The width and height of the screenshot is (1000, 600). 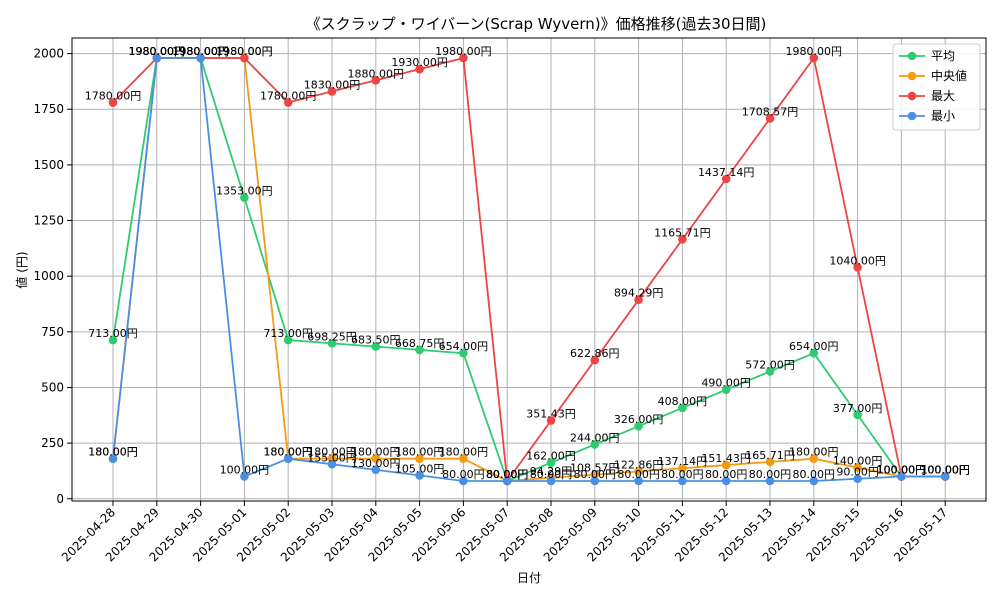 I want to click on data-label: 94.29円, so click(x=551, y=471).